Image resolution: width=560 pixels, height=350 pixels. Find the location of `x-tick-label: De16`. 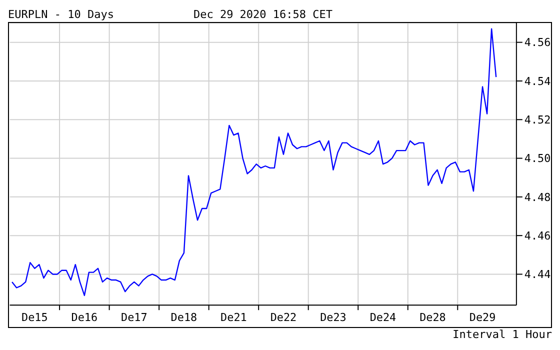

x-tick-label: De16 is located at coordinates (84, 317).